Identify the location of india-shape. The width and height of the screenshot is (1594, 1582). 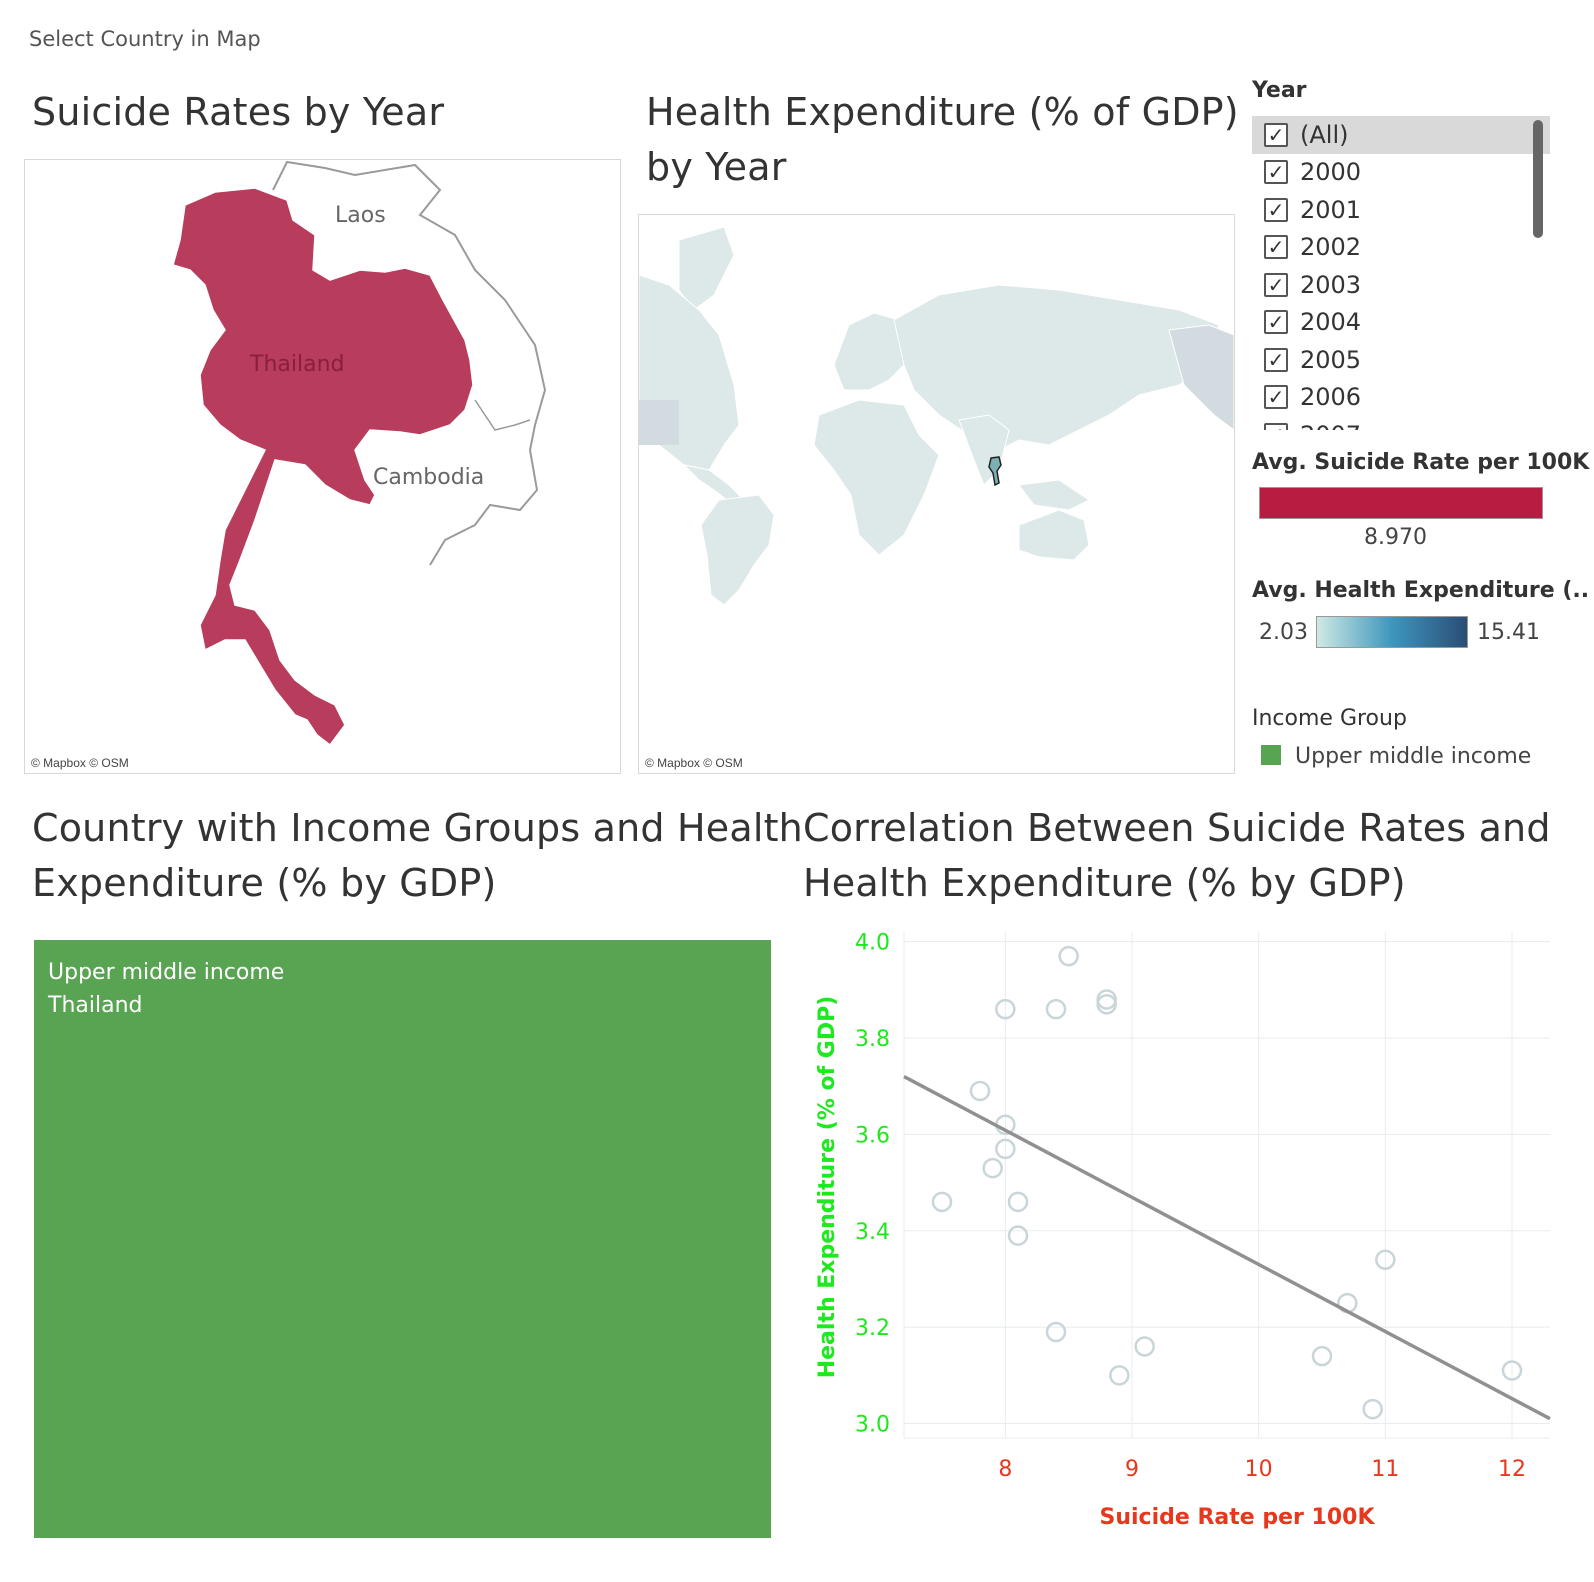
(984, 450).